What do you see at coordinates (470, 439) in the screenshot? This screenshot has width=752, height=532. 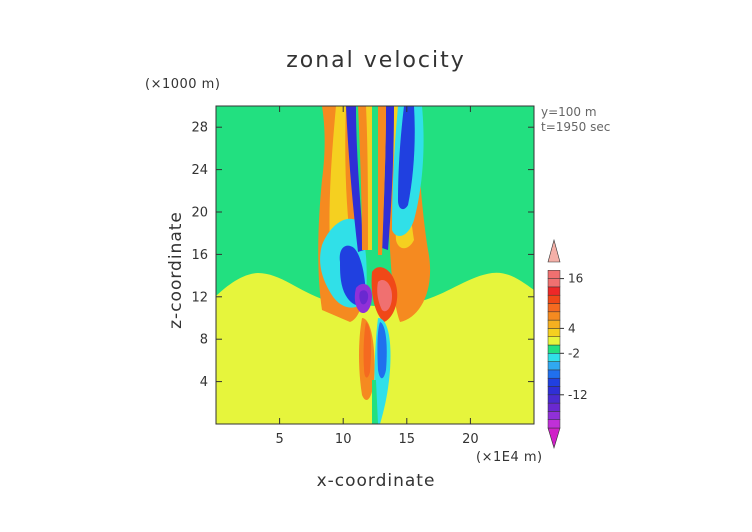 I see `x-tick-label: 20` at bounding box center [470, 439].